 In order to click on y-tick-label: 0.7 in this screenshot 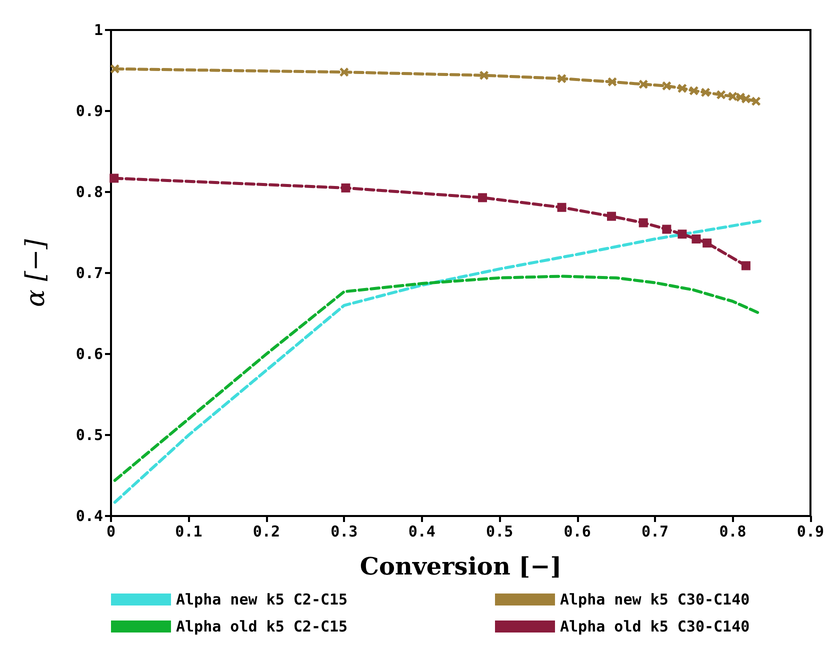, I will do `click(89, 273)`.